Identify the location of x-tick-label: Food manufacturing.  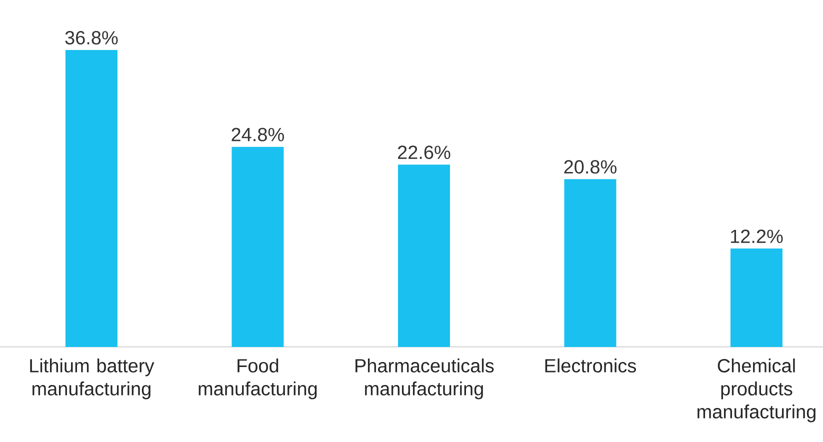
(257, 379).